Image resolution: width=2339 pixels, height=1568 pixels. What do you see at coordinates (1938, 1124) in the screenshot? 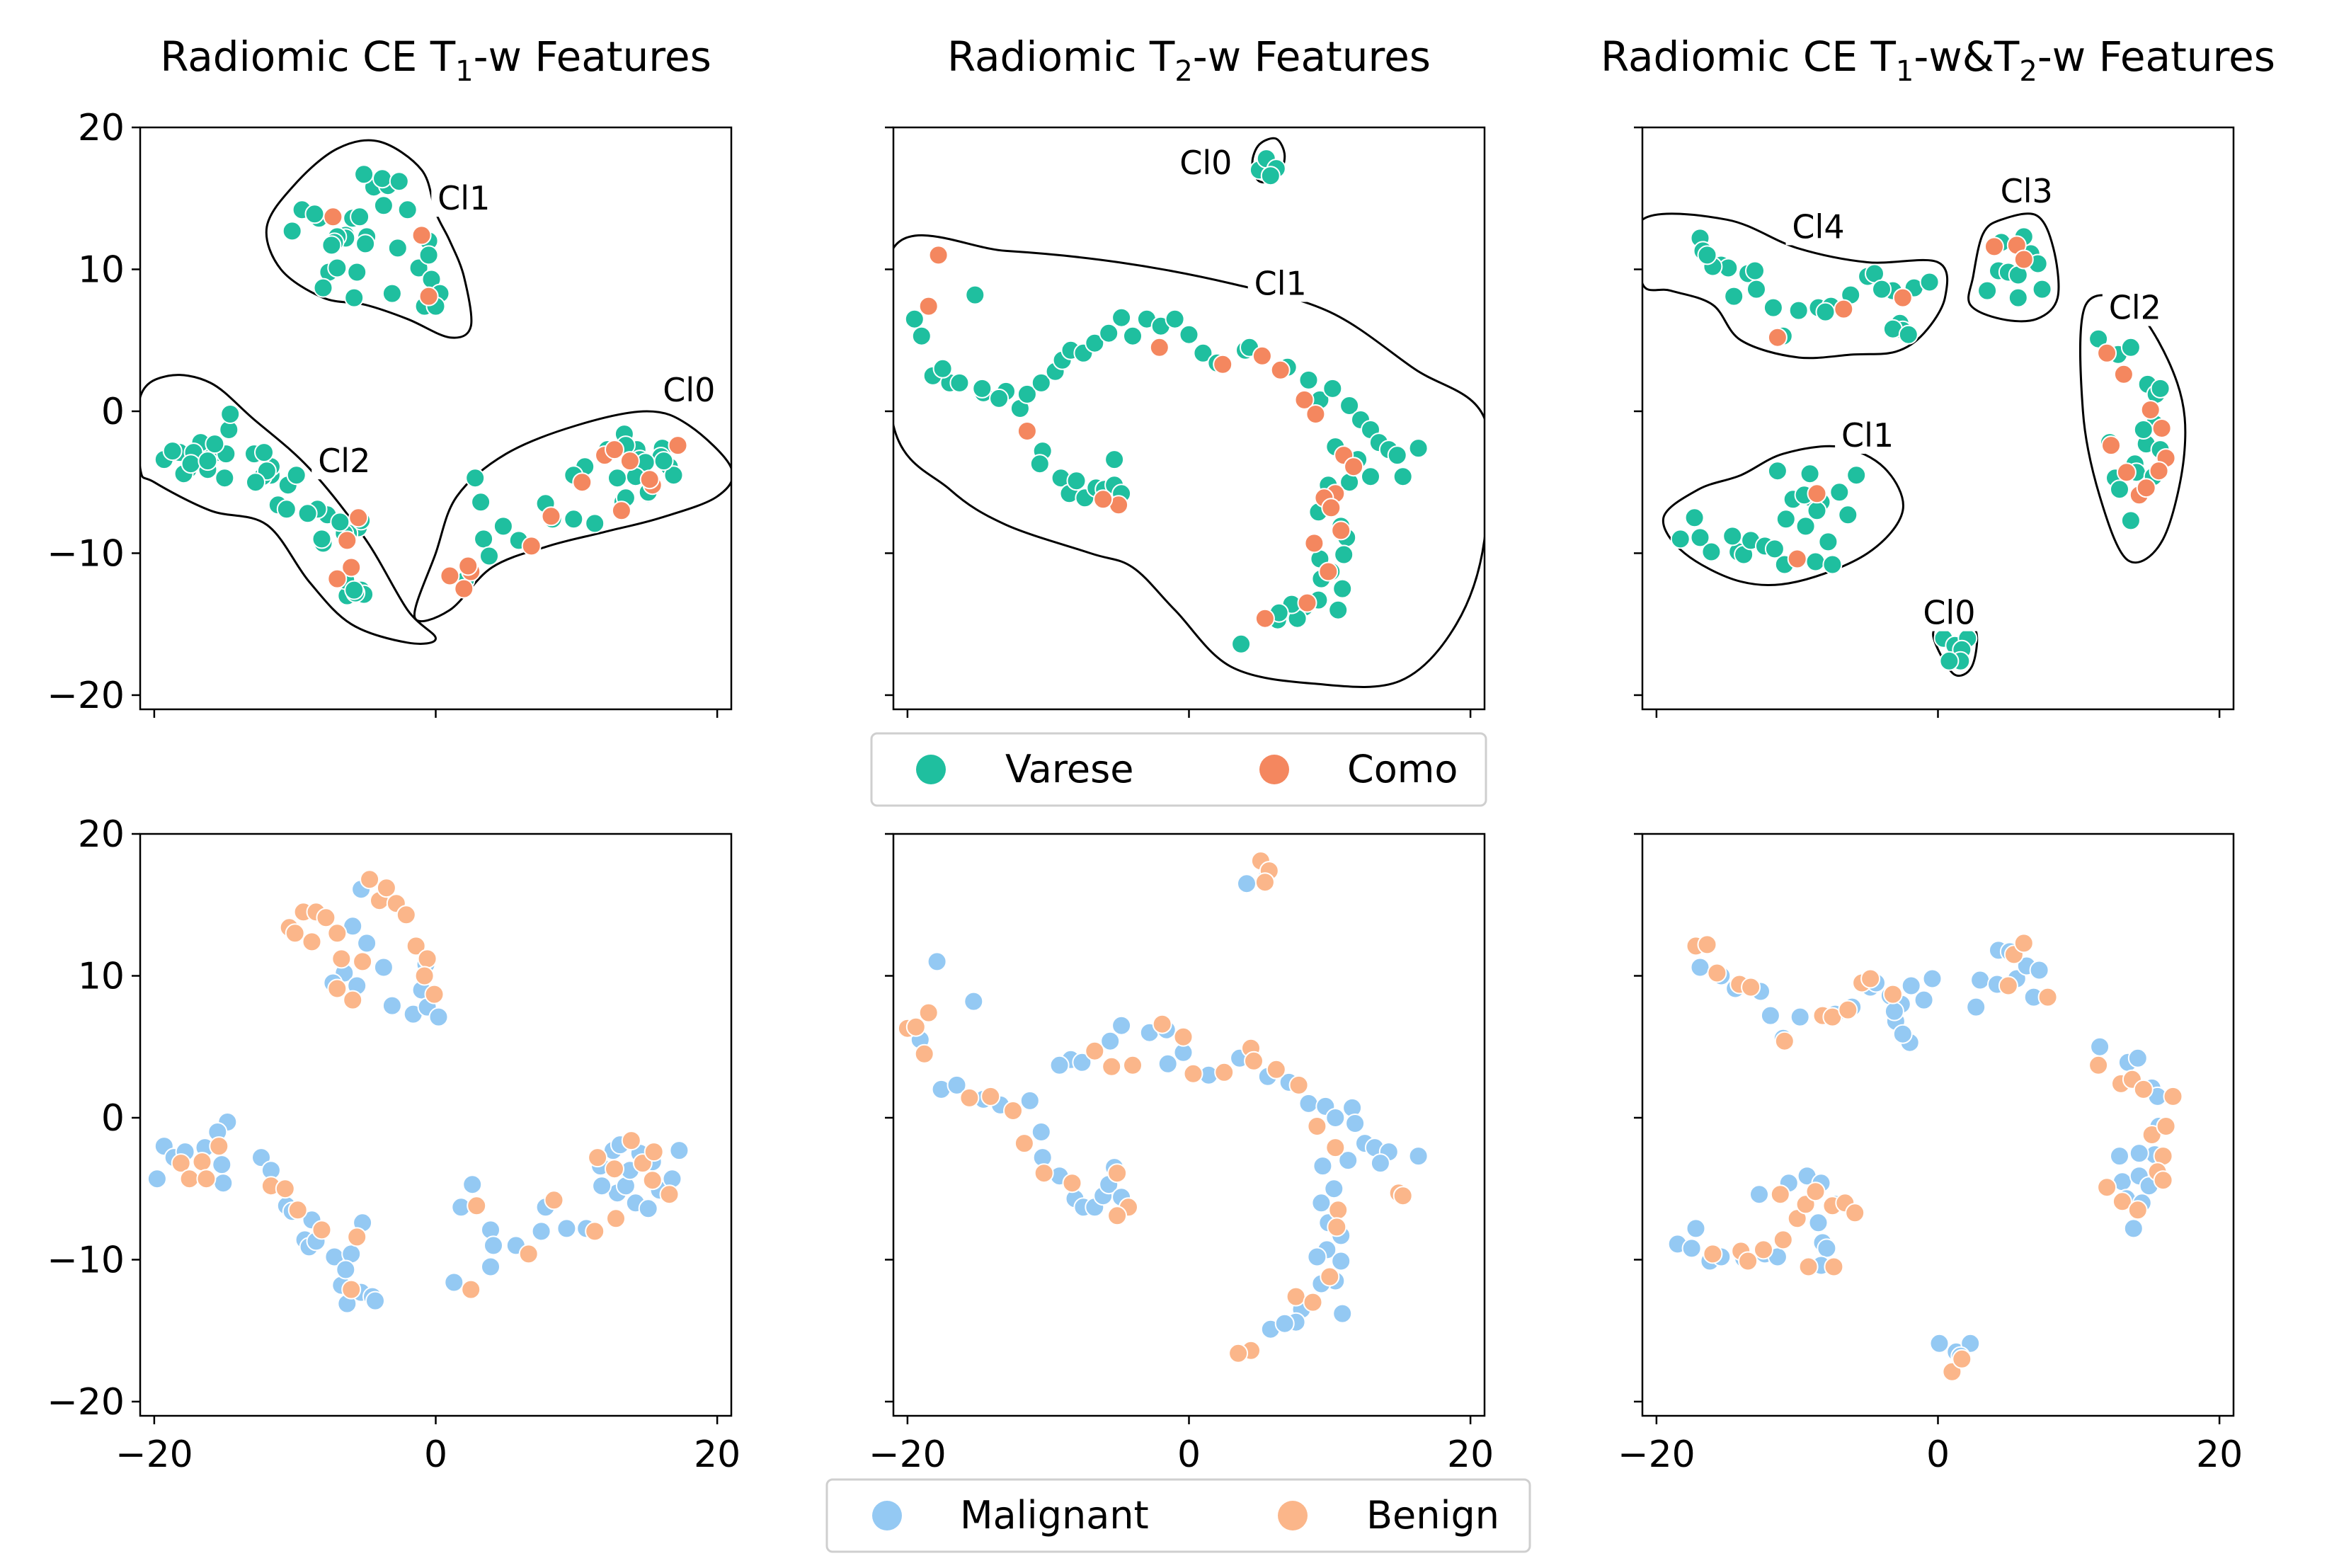
I see `axes-frame` at bounding box center [1938, 1124].